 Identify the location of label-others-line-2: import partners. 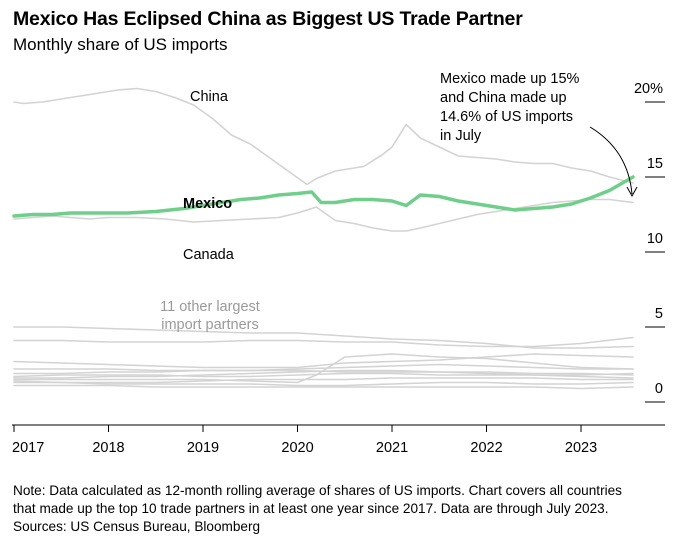
(210, 325).